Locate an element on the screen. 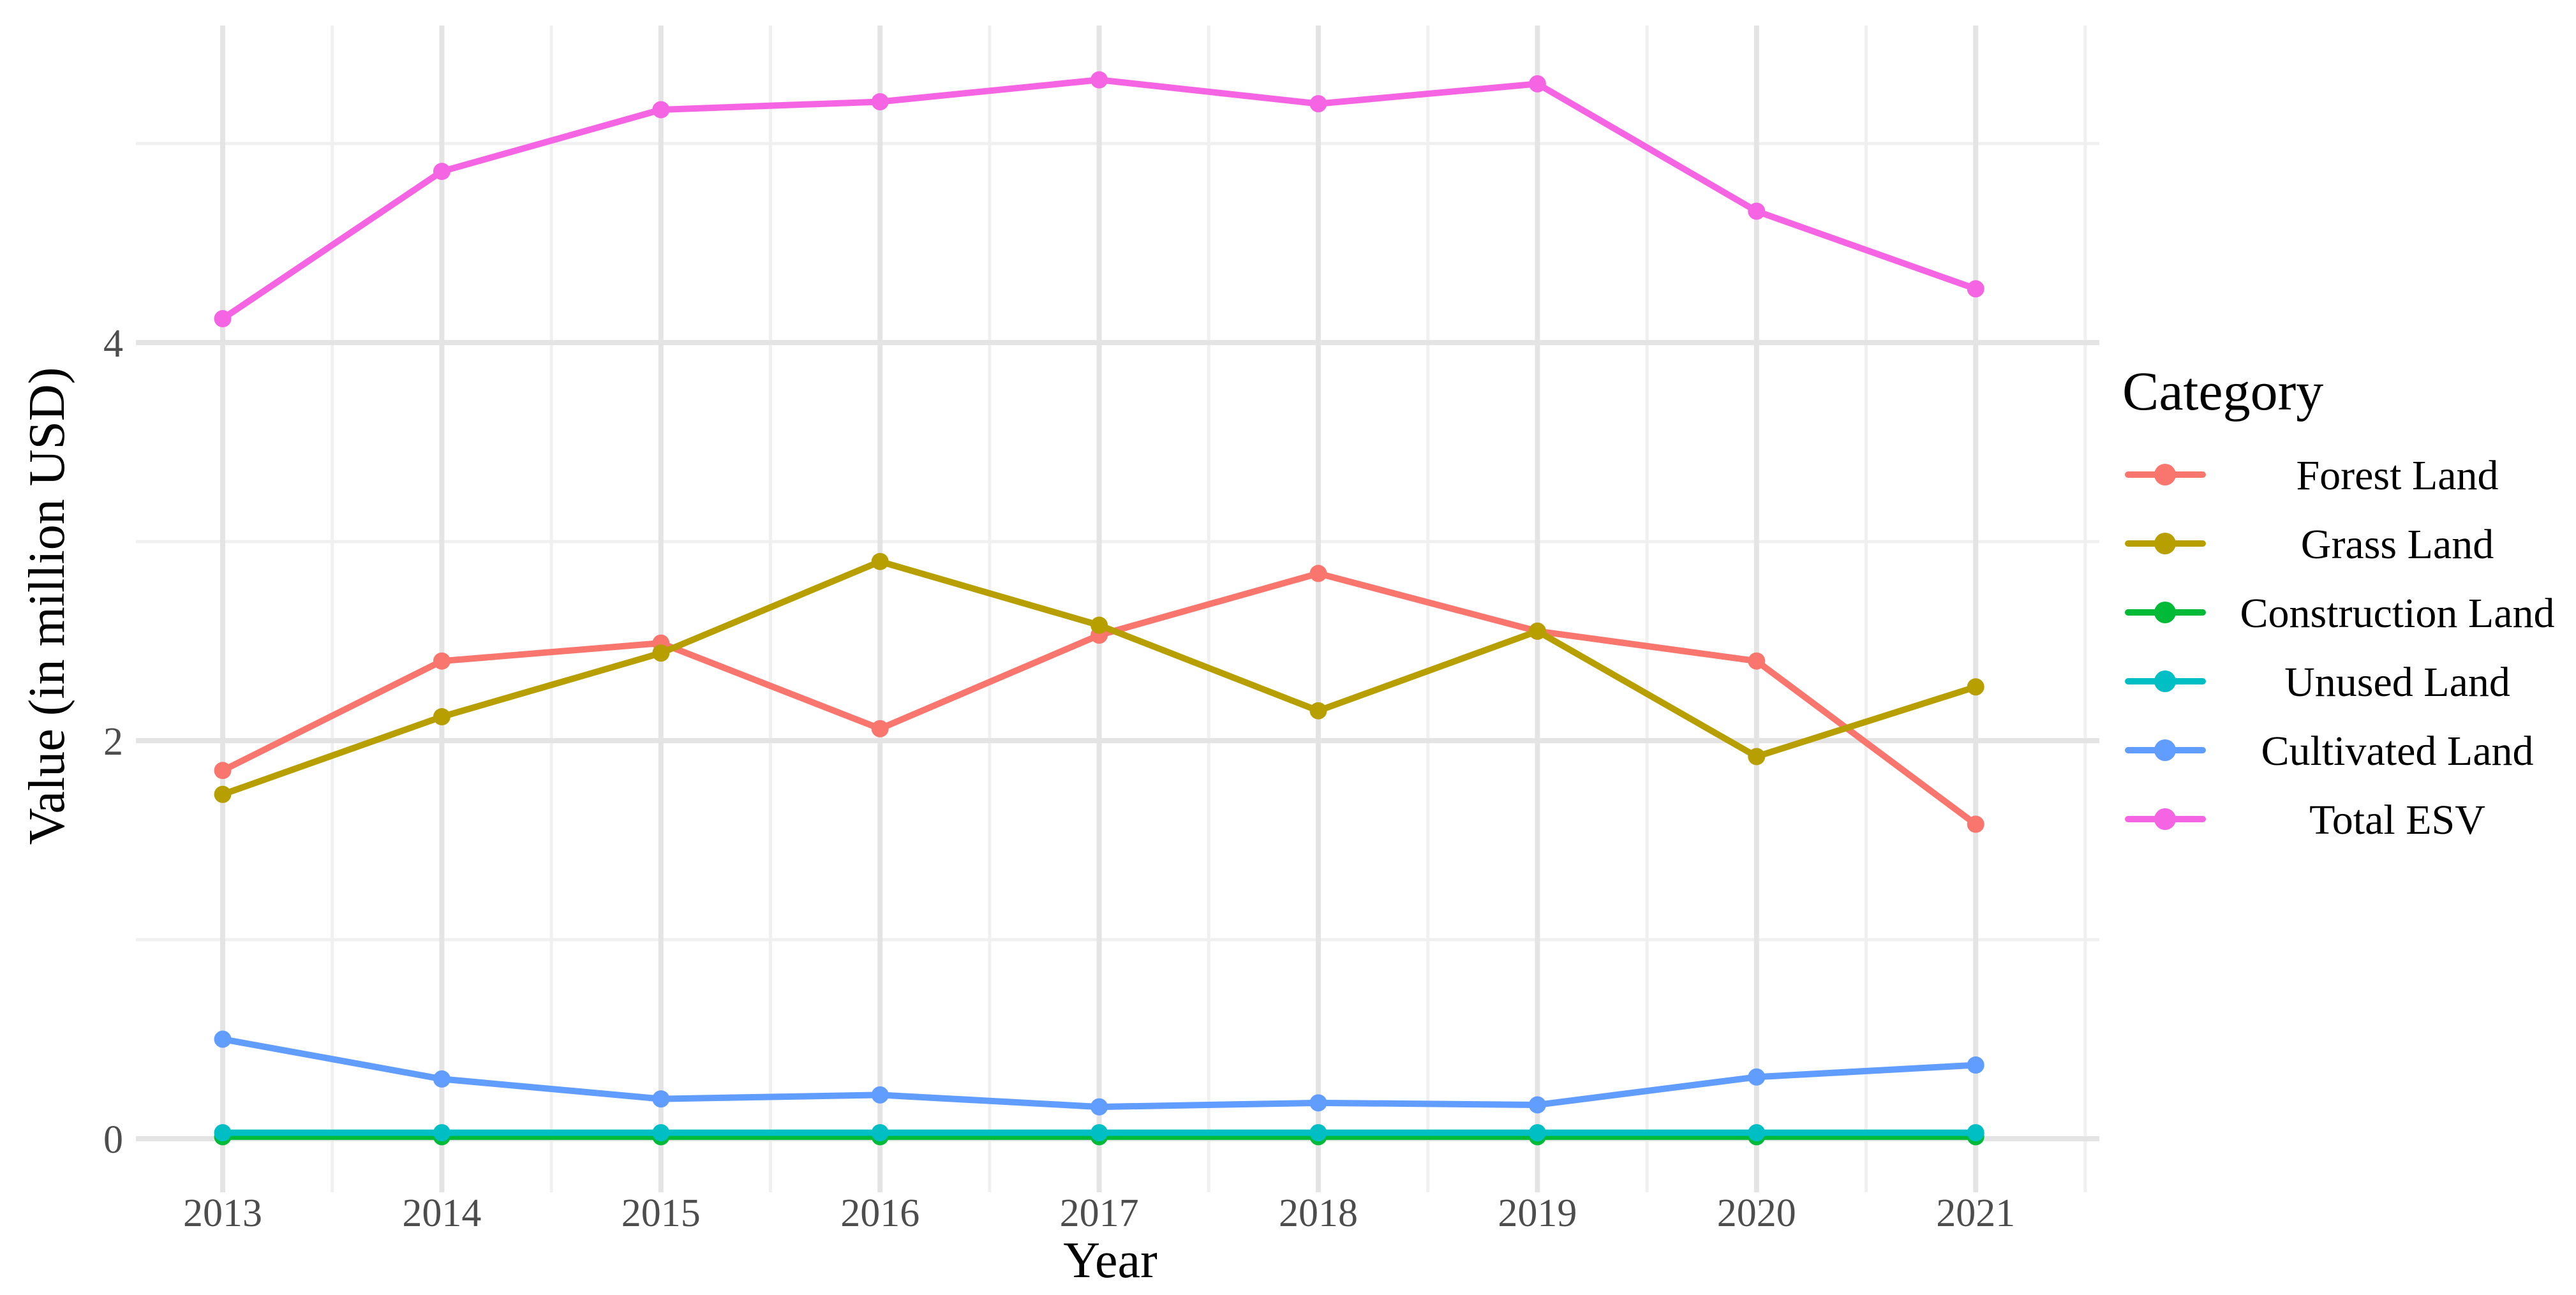  legend-key-dot-cultivated-land is located at coordinates (2165, 750).